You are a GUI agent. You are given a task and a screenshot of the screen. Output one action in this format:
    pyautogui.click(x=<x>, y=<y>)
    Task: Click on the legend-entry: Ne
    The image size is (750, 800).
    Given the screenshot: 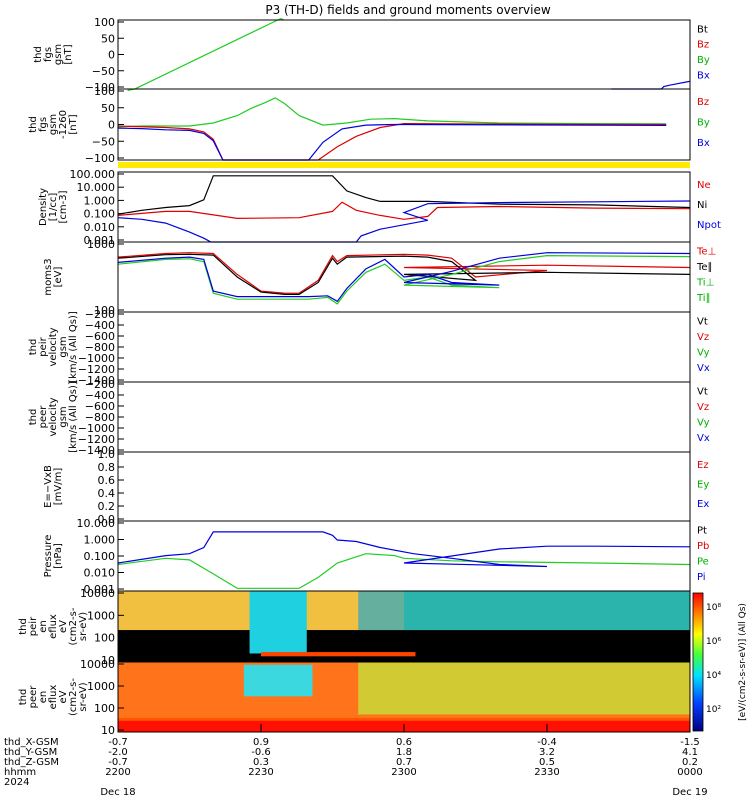 What is the action you would take?
    pyautogui.click(x=704, y=185)
    